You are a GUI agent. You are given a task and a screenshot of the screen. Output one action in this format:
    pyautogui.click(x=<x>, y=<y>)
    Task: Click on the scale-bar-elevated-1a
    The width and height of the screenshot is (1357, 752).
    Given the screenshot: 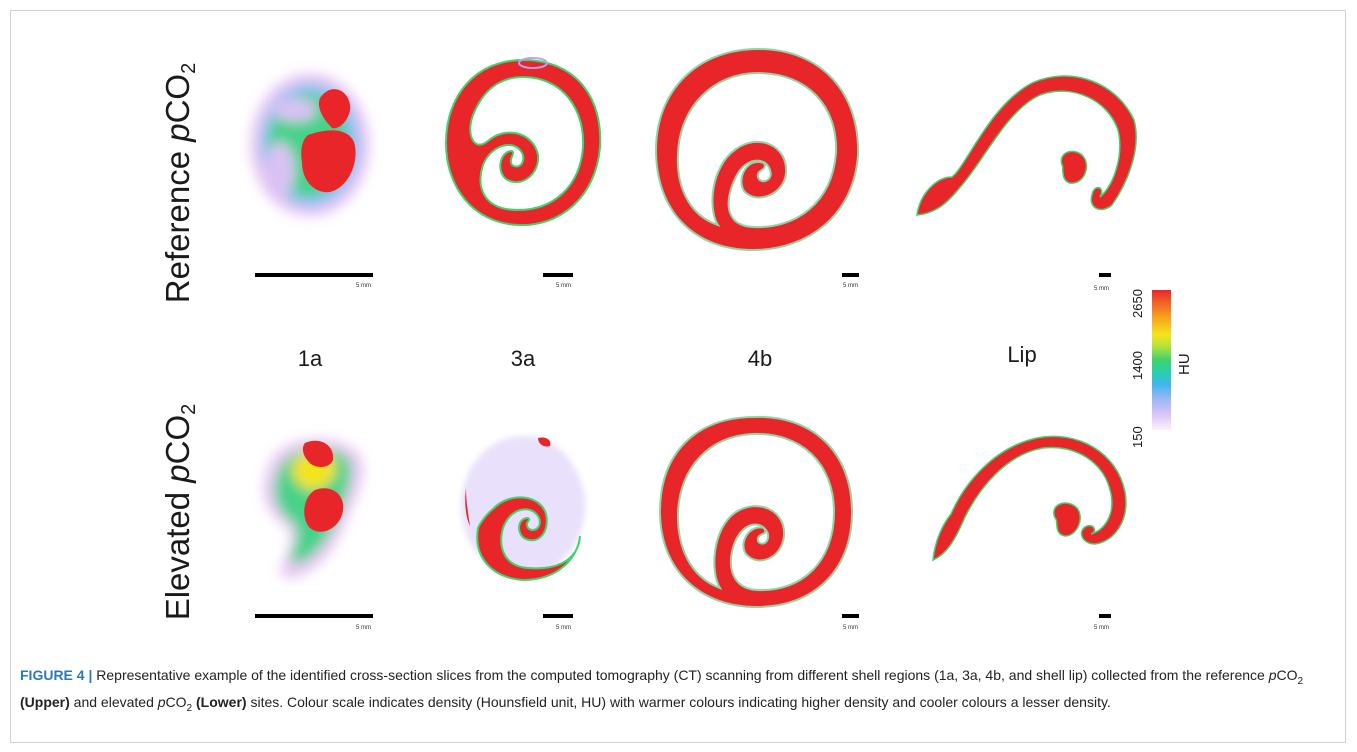 What is the action you would take?
    pyautogui.click(x=314, y=616)
    